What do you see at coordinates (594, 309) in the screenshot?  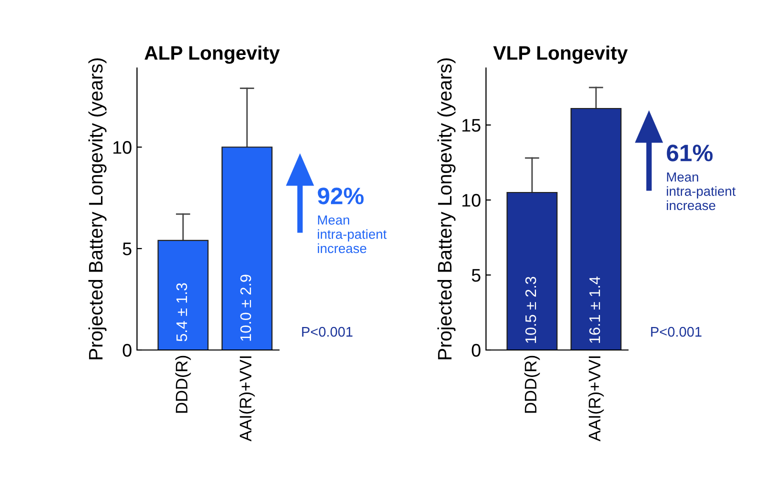 I see `data-label: 16.1 ± 1.4` at bounding box center [594, 309].